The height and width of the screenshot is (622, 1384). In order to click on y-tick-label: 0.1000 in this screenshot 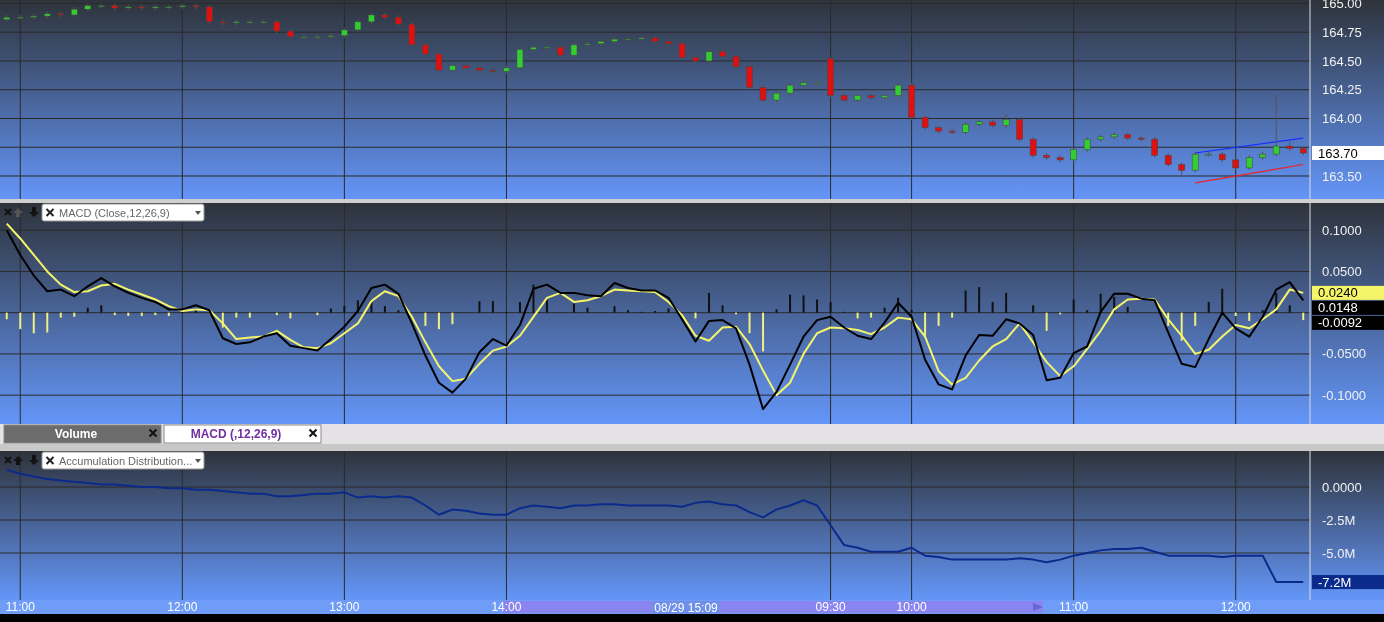, I will do `click(1342, 230)`.